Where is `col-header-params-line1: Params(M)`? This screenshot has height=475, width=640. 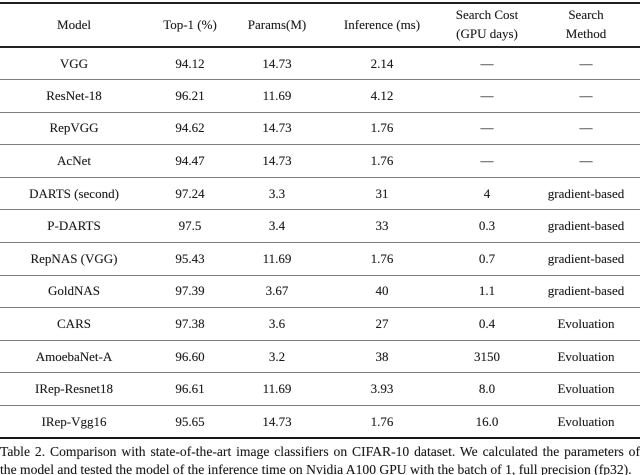
col-header-params-line1: Params(M) is located at coordinates (277, 24).